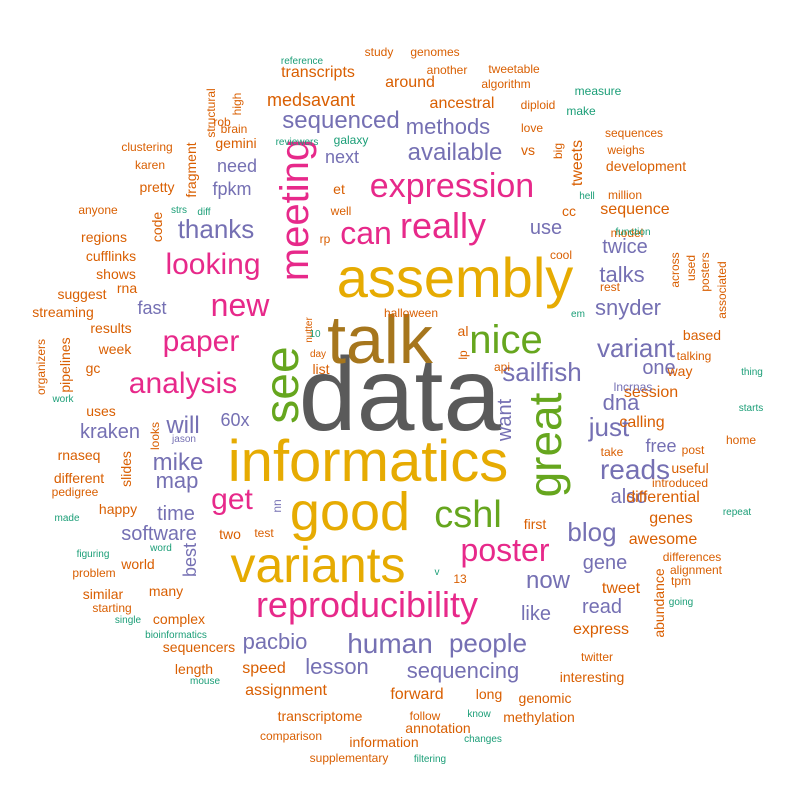 Image resolution: width=800 pixels, height=800 pixels. What do you see at coordinates (93, 368) in the screenshot?
I see `word-gc: gc` at bounding box center [93, 368].